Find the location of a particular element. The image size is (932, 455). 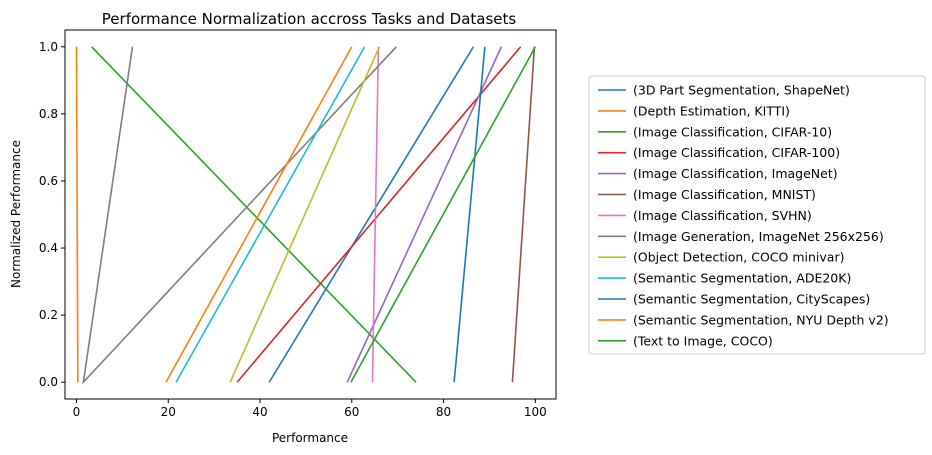

x-tick-label: 0 is located at coordinates (77, 412).